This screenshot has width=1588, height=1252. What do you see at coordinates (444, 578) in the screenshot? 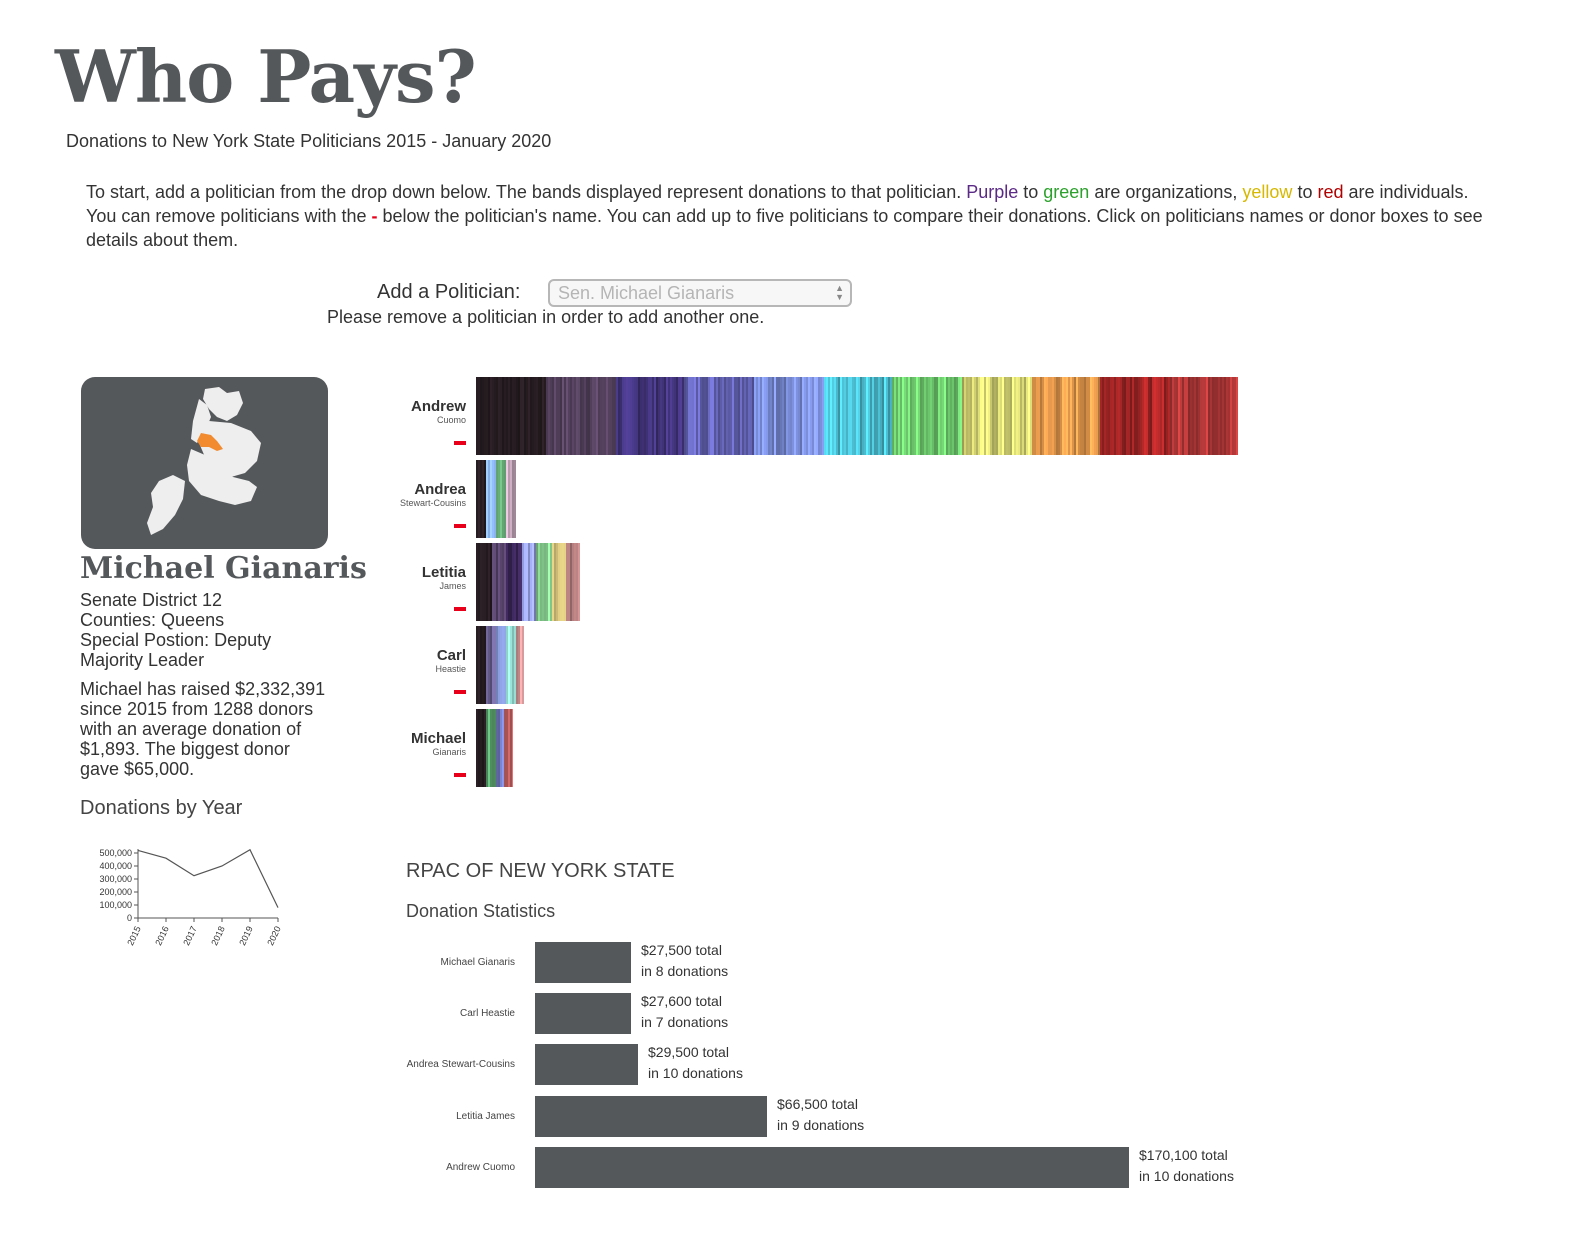
I see `politician-label-james: Letitia James` at bounding box center [444, 578].